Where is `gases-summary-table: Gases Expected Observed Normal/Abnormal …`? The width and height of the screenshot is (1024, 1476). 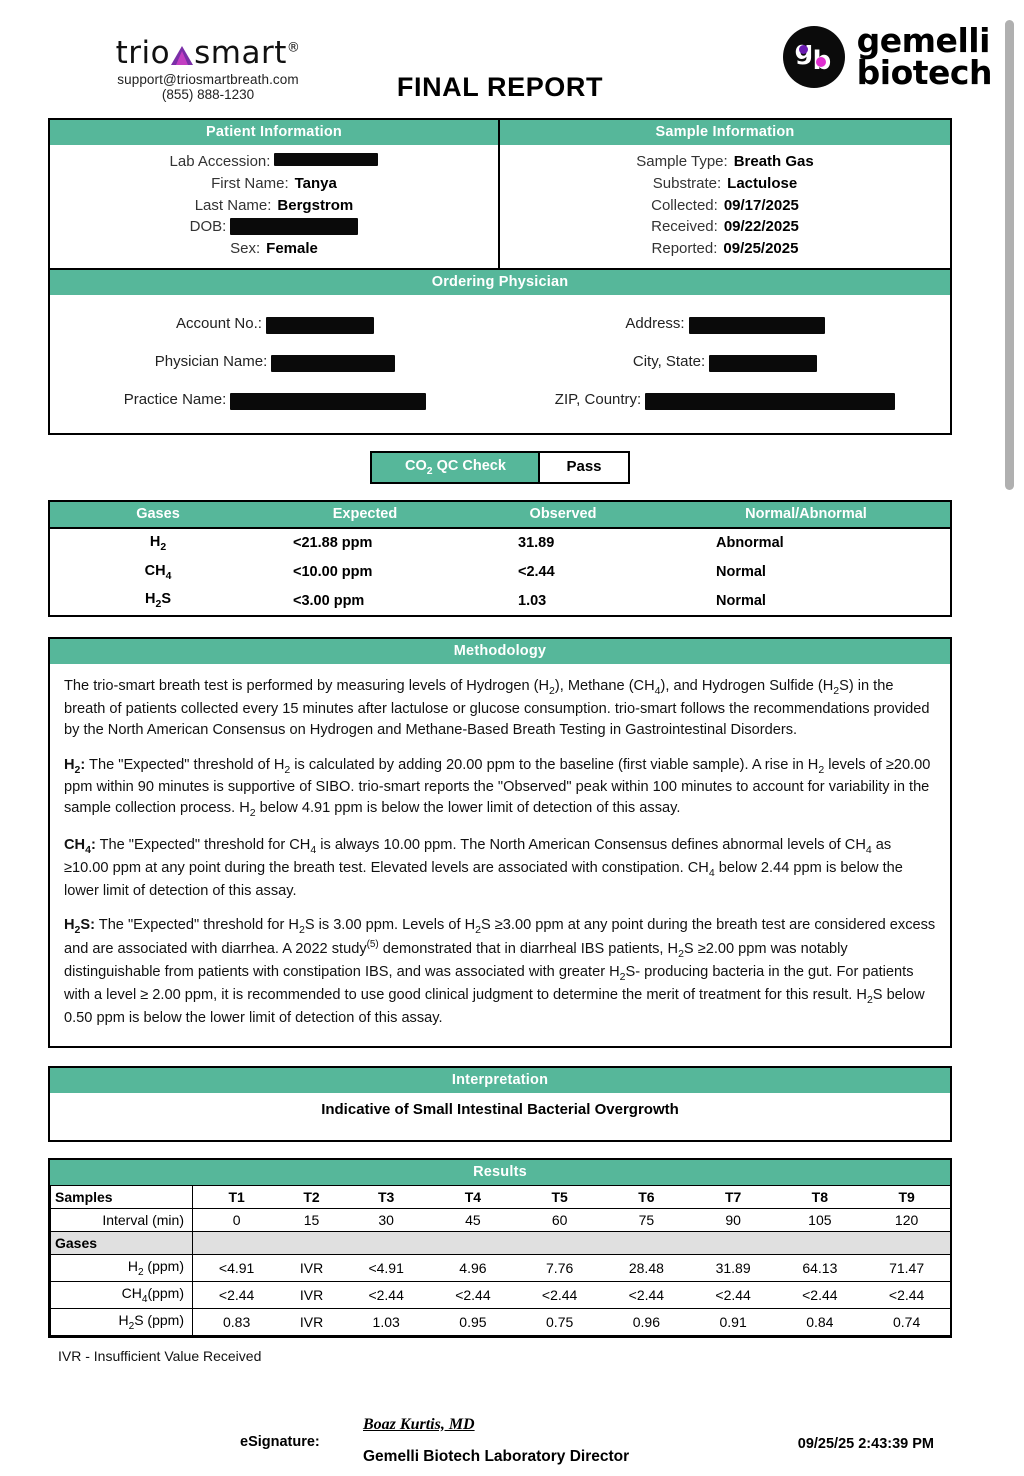
gases-summary-table: Gases Expected Observed Normal/Abnormal … is located at coordinates (500, 558).